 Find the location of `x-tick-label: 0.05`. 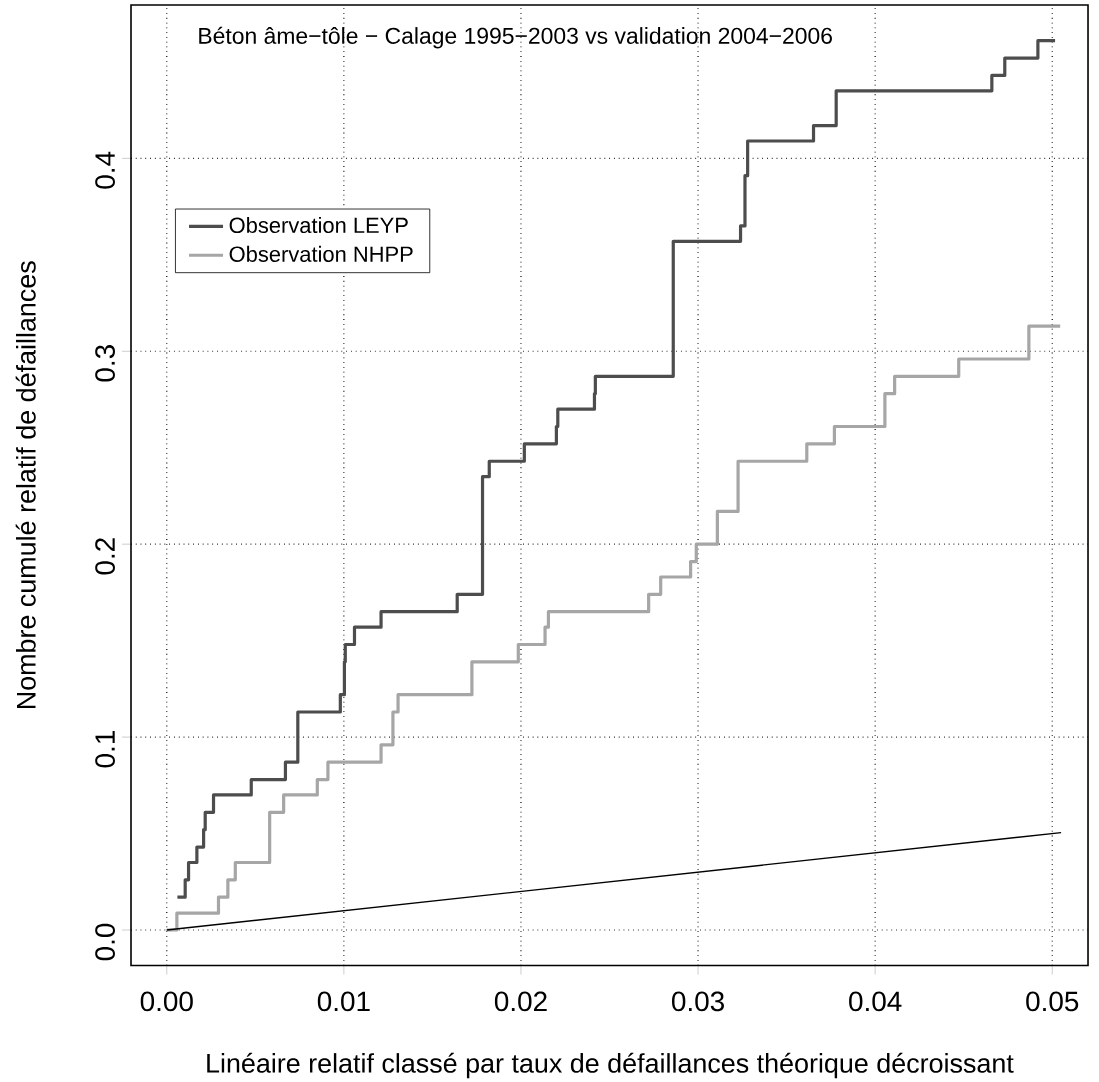

x-tick-label: 0.05 is located at coordinates (1052, 1001).